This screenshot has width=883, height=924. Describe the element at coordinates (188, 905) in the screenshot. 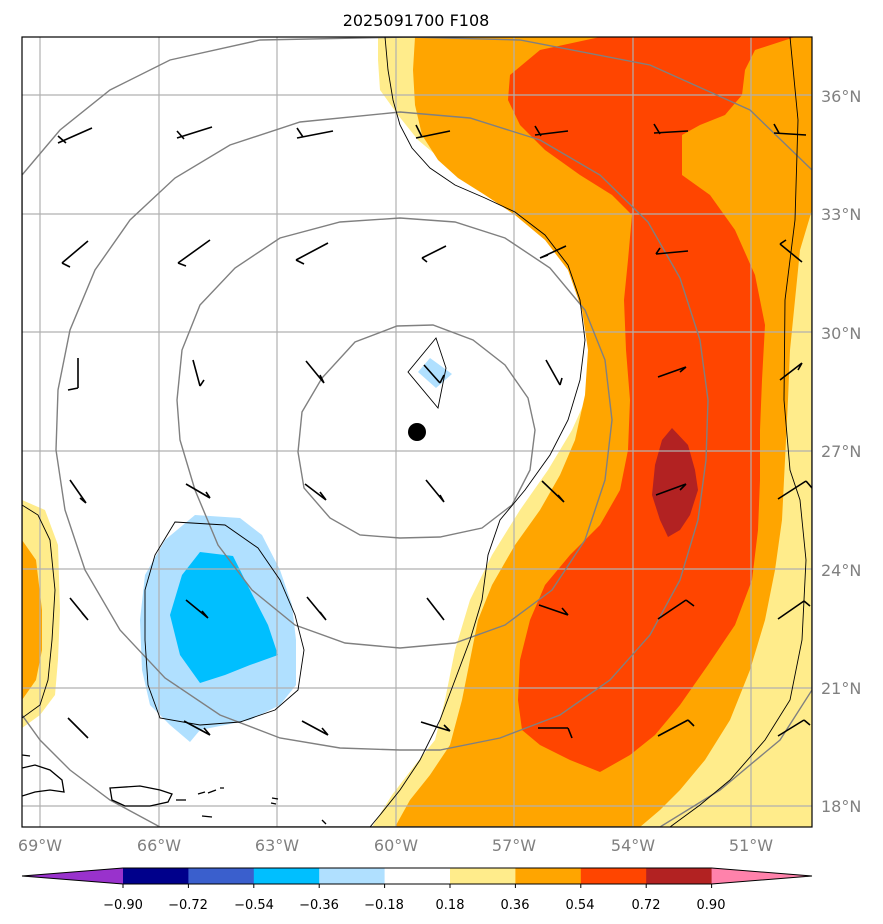

I see `colorbar-tick: −0.72` at that location.